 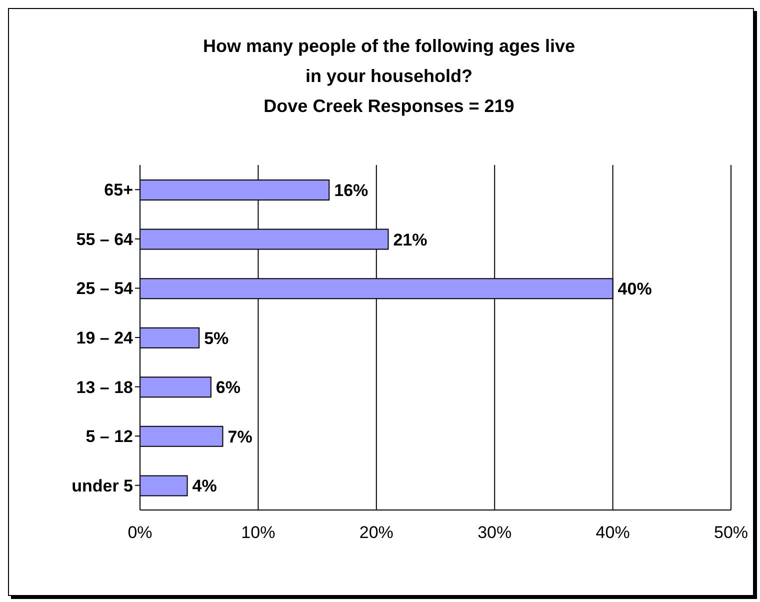 What do you see at coordinates (119, 190) in the screenshot?
I see `y-tick-label: 65+` at bounding box center [119, 190].